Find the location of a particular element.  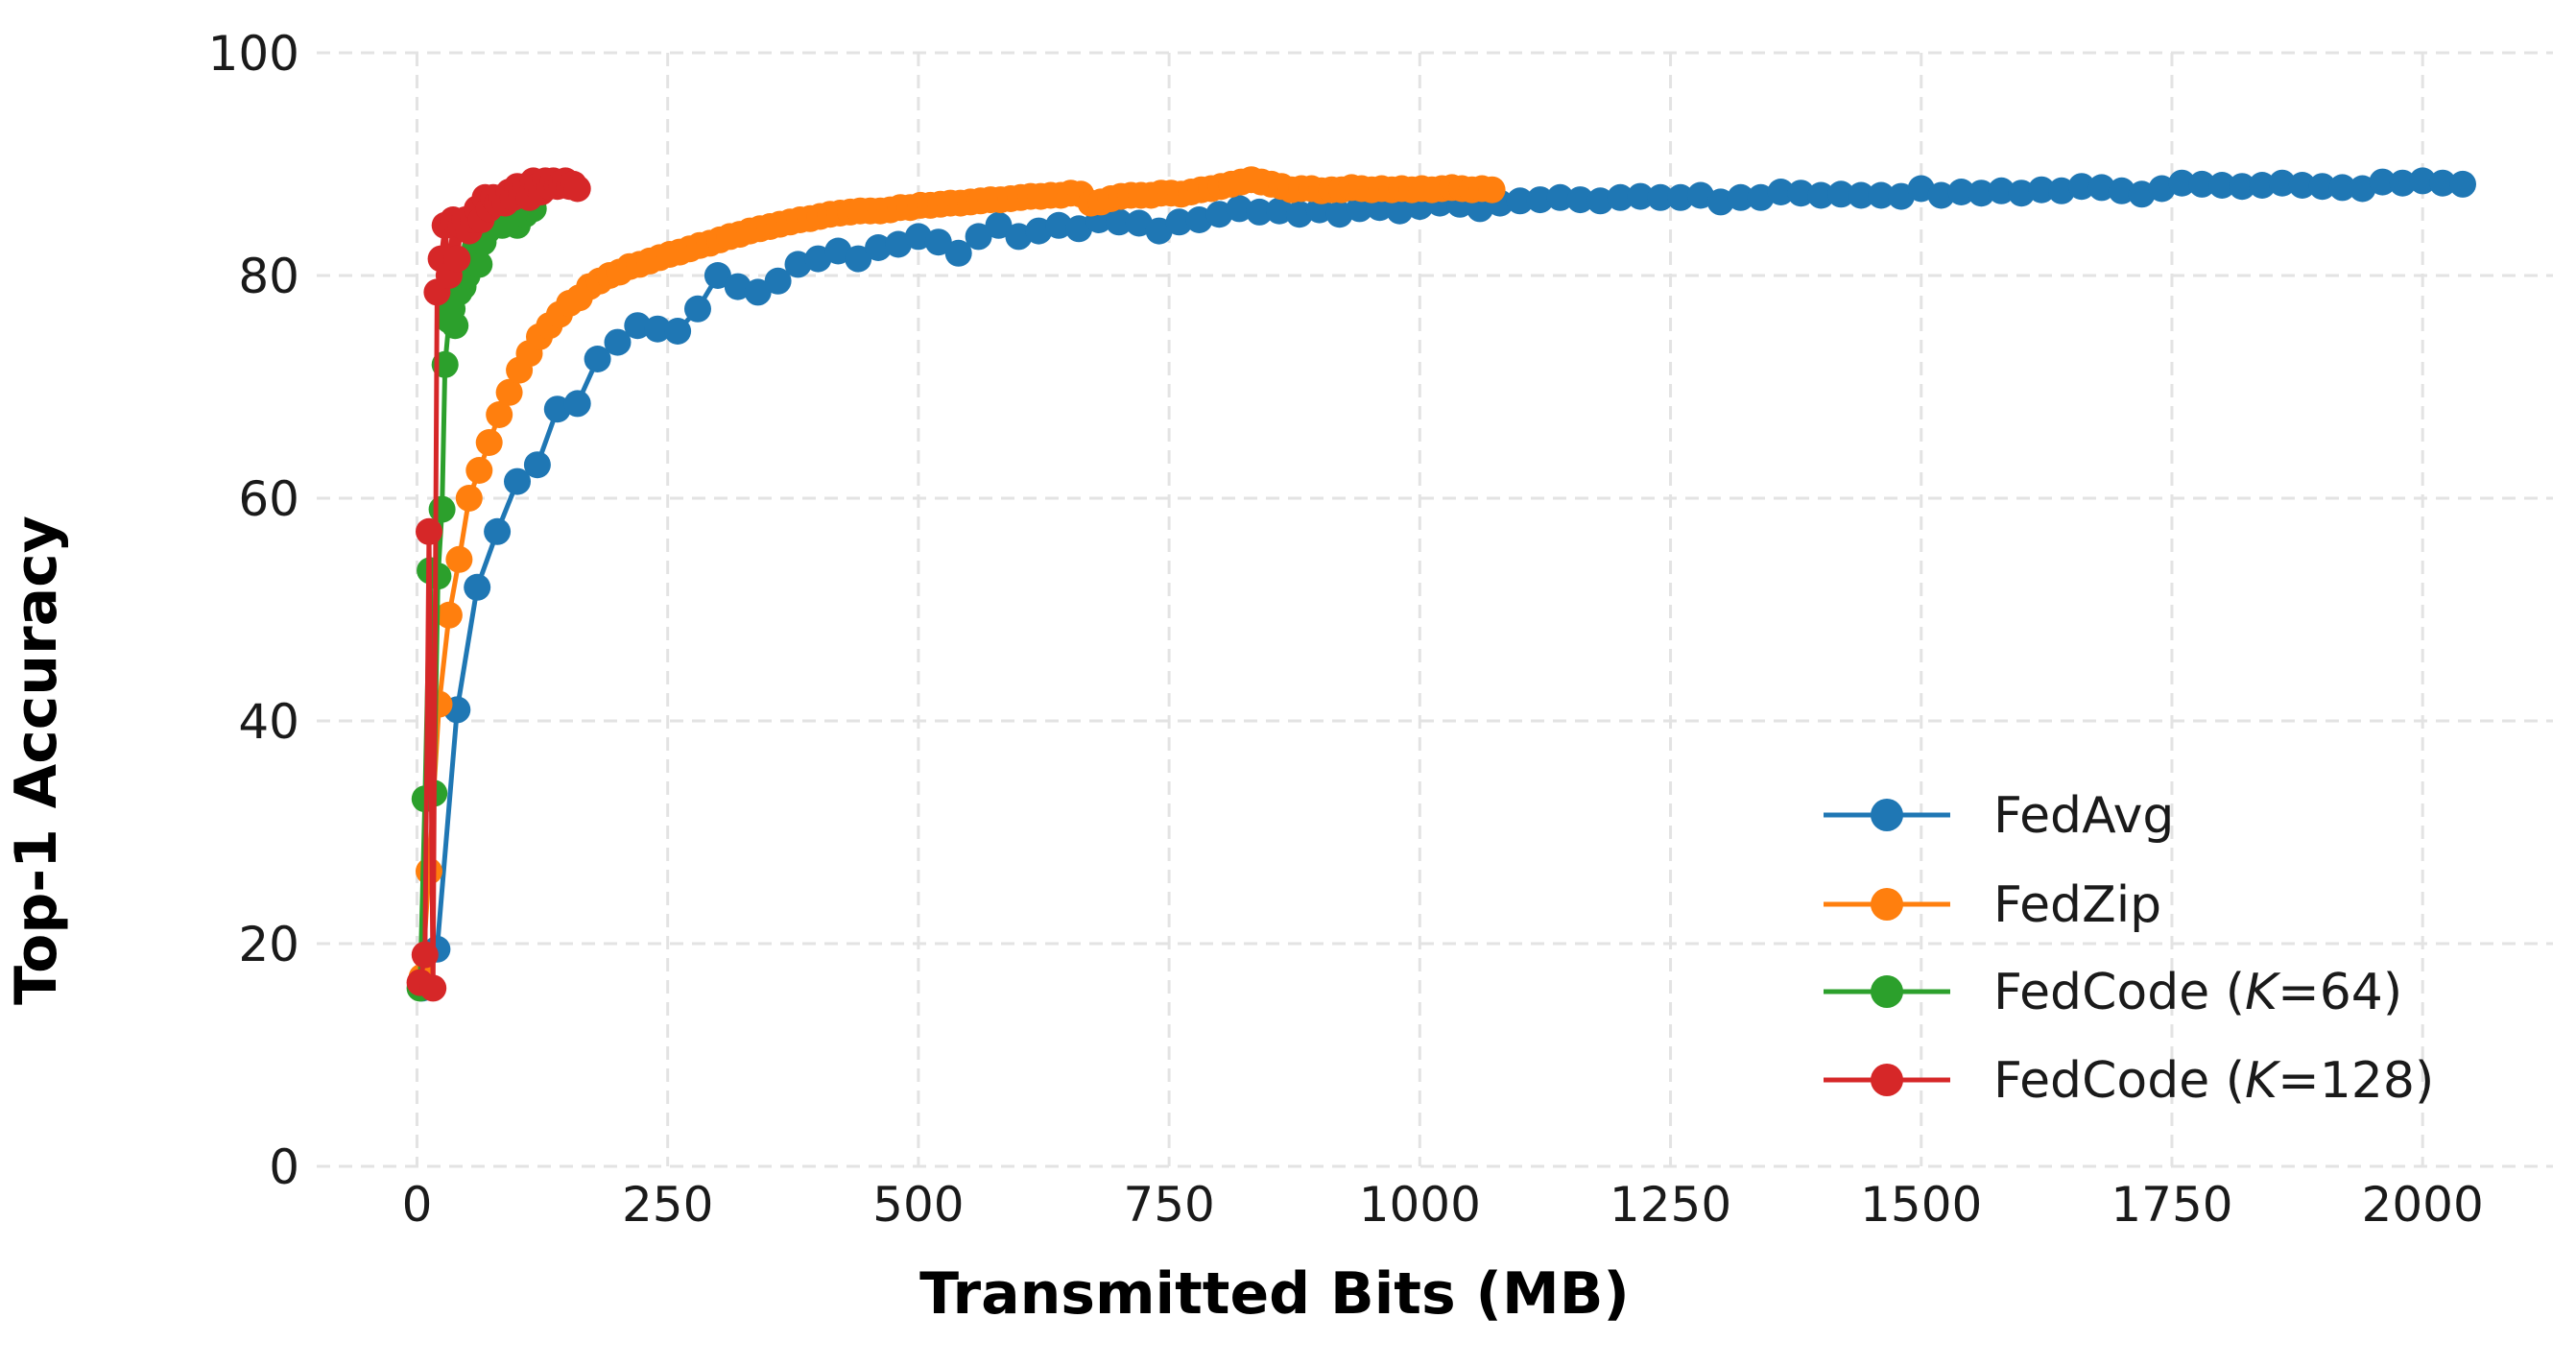

x-tick-label: 1000 is located at coordinates (1420, 1205).